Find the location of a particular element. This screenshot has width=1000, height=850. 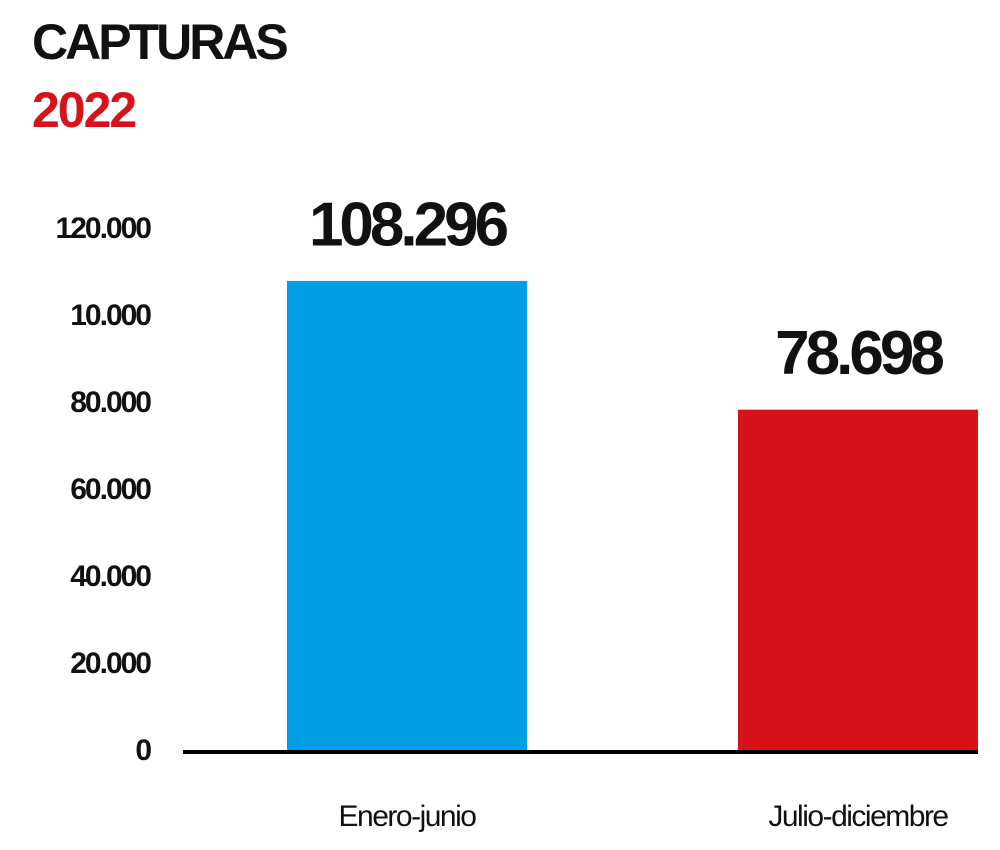

chart-subtitle: 2022 is located at coordinates (83, 110).